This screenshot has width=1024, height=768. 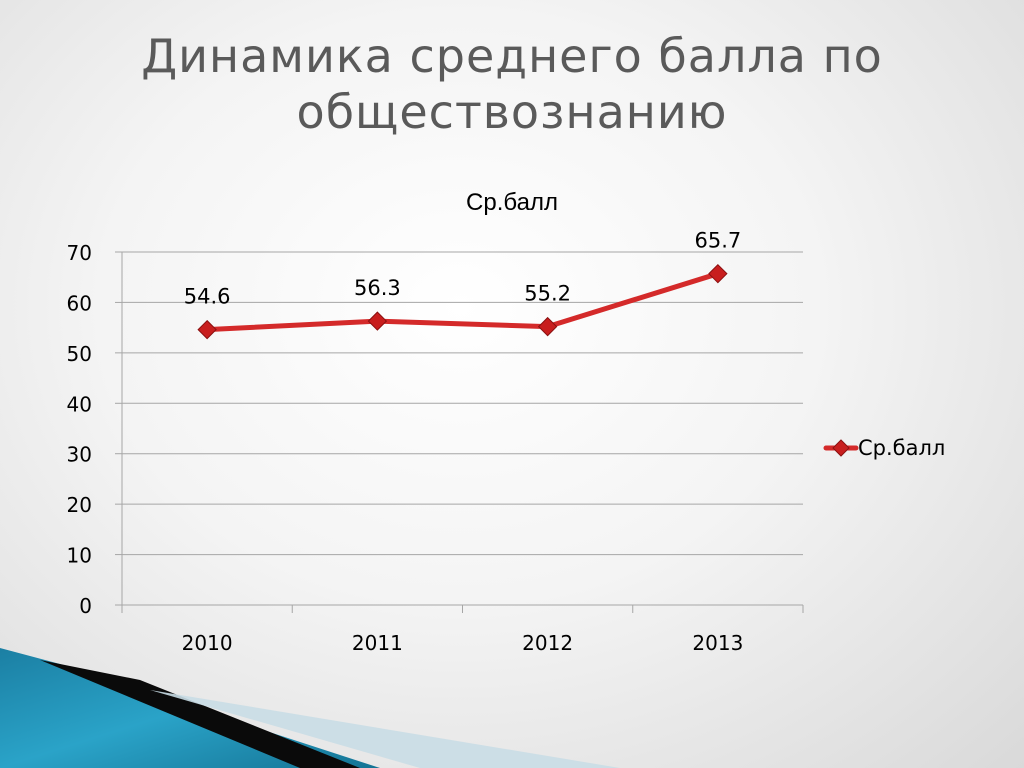 What do you see at coordinates (717, 643) in the screenshot?
I see `x-tick-label: 2013` at bounding box center [717, 643].